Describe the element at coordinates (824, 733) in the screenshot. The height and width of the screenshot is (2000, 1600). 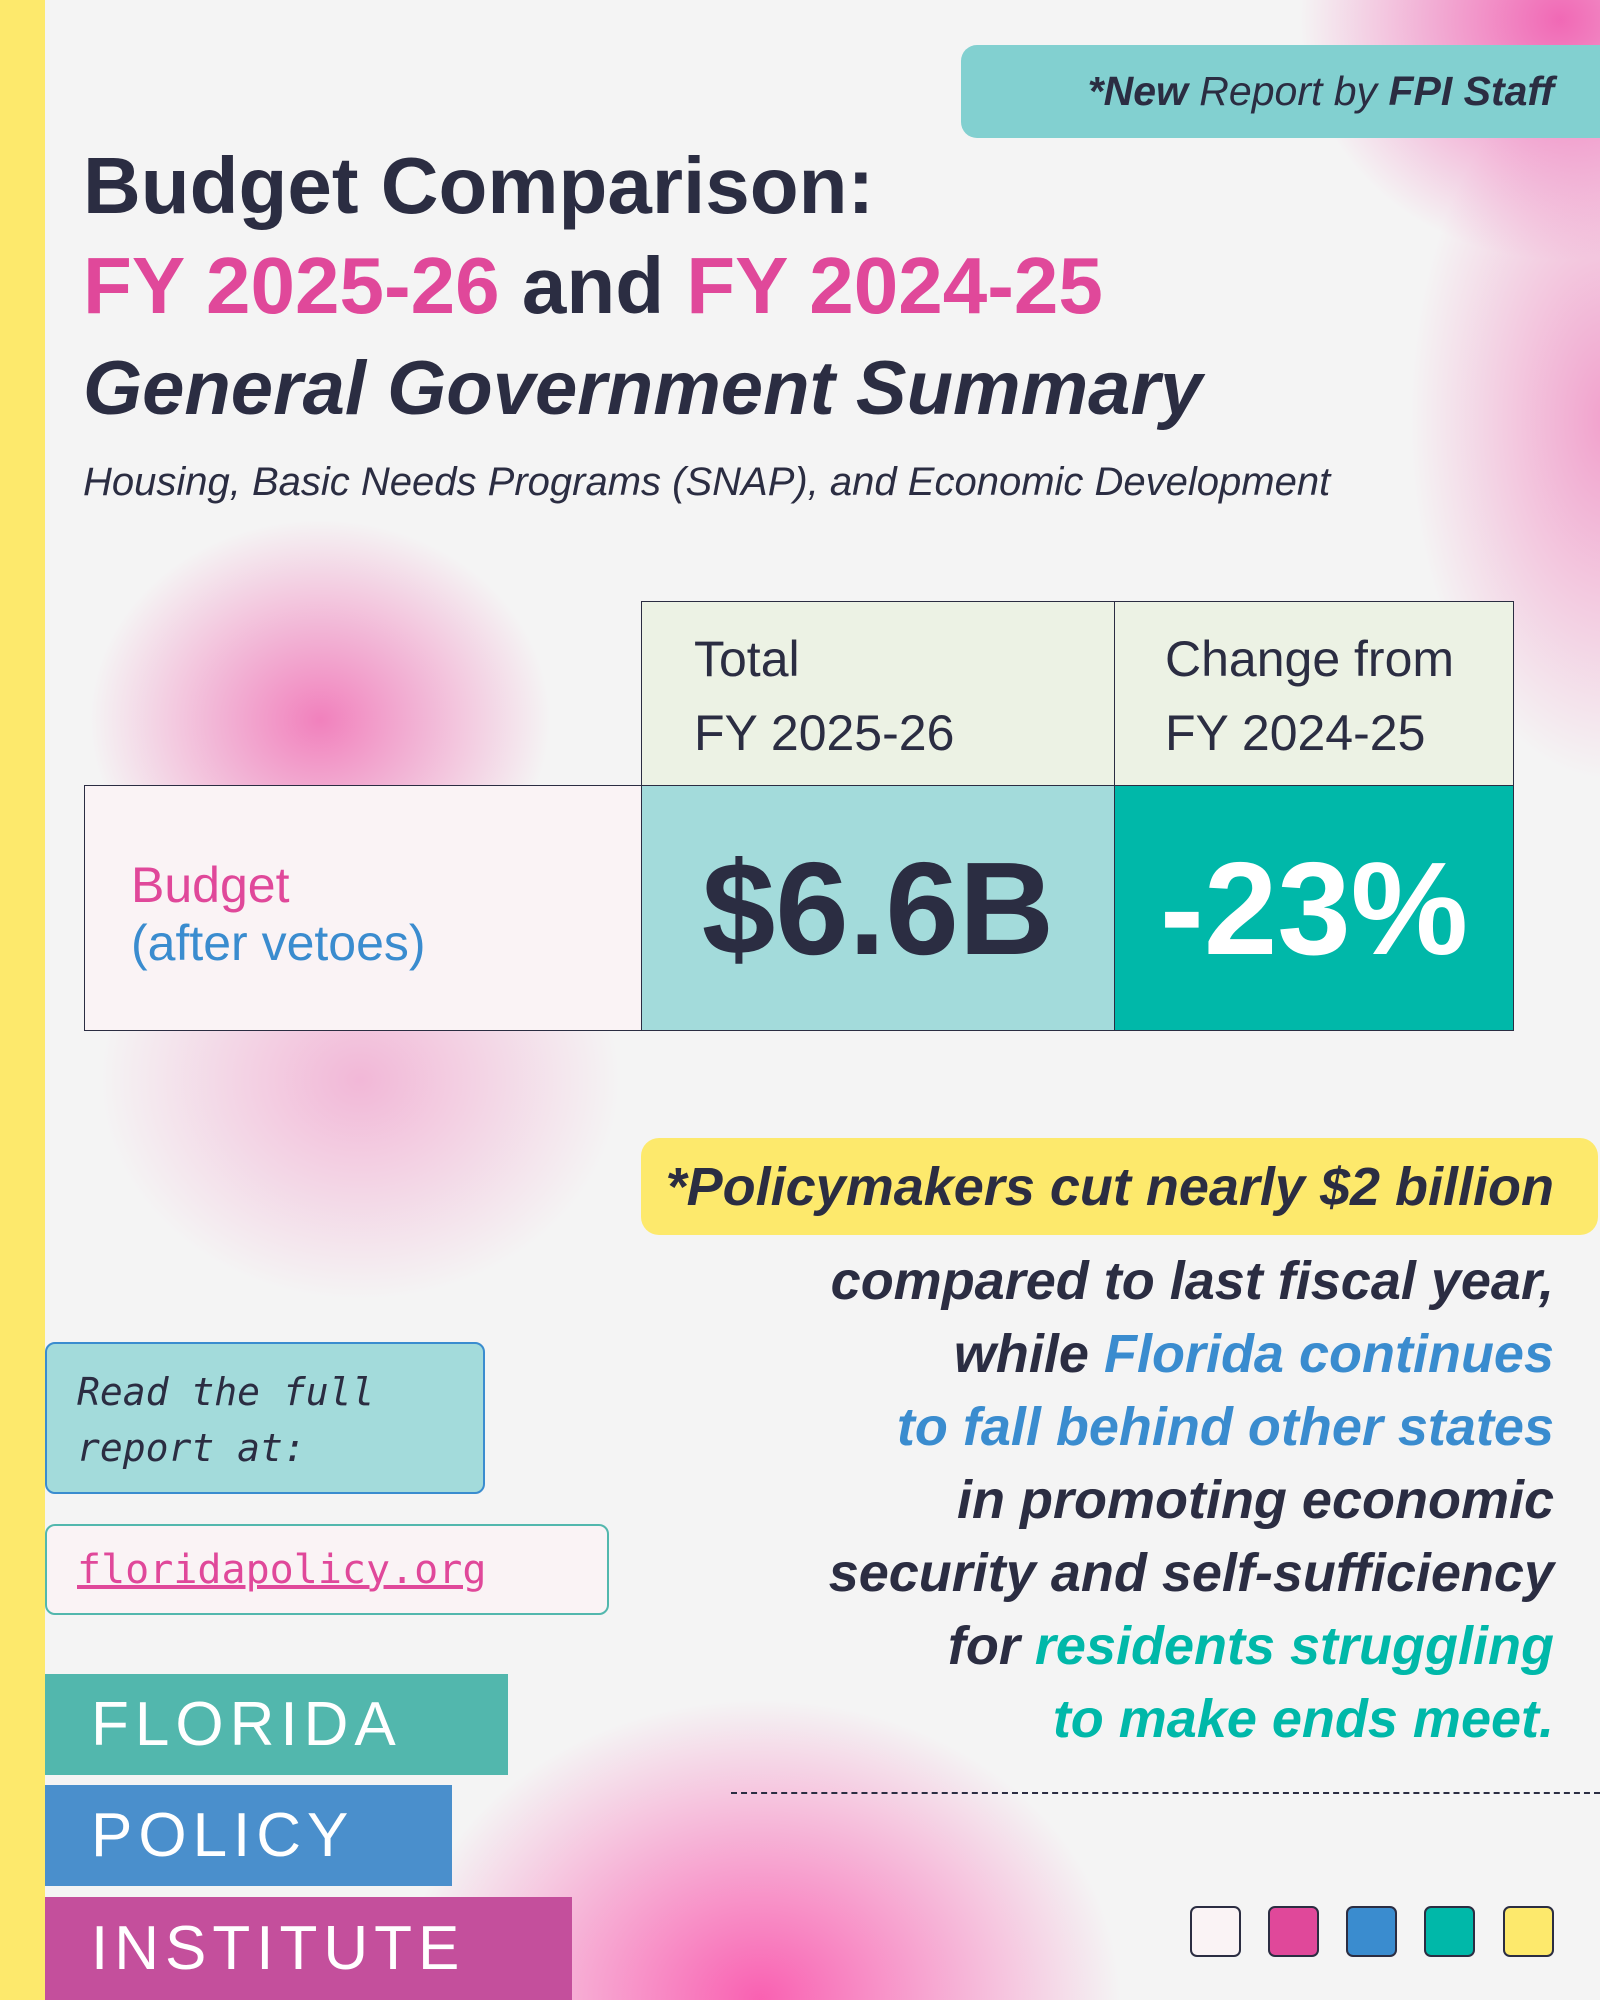
I see `header-total-l2: FY 2025-26` at that location.